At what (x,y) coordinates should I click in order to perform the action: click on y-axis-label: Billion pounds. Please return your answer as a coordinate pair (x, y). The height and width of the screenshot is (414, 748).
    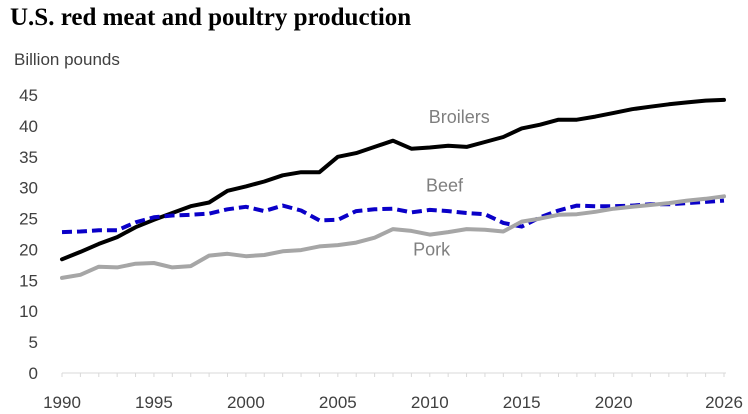
    Looking at the image, I should click on (67, 59).